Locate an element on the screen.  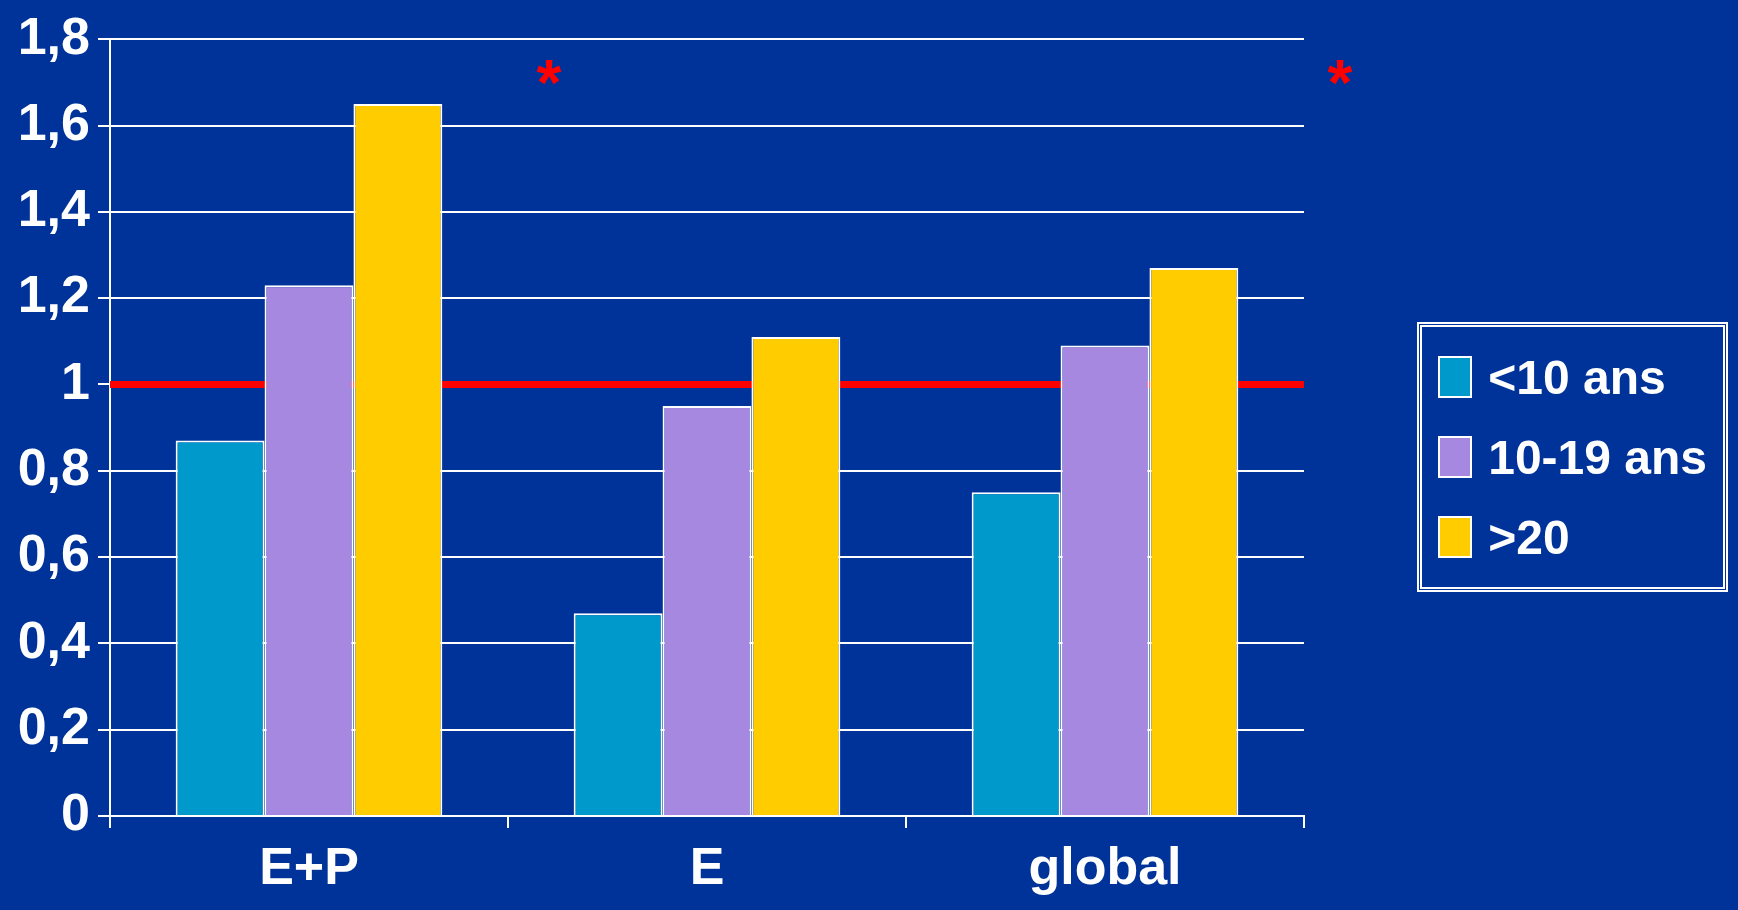
y-tick-label: 0,6 is located at coordinates (53, 553).